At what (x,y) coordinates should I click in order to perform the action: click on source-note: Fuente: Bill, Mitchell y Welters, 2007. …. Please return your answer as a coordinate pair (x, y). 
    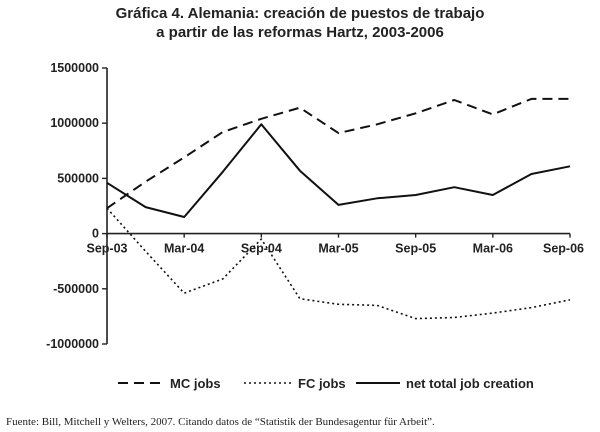
    Looking at the image, I should click on (220, 422).